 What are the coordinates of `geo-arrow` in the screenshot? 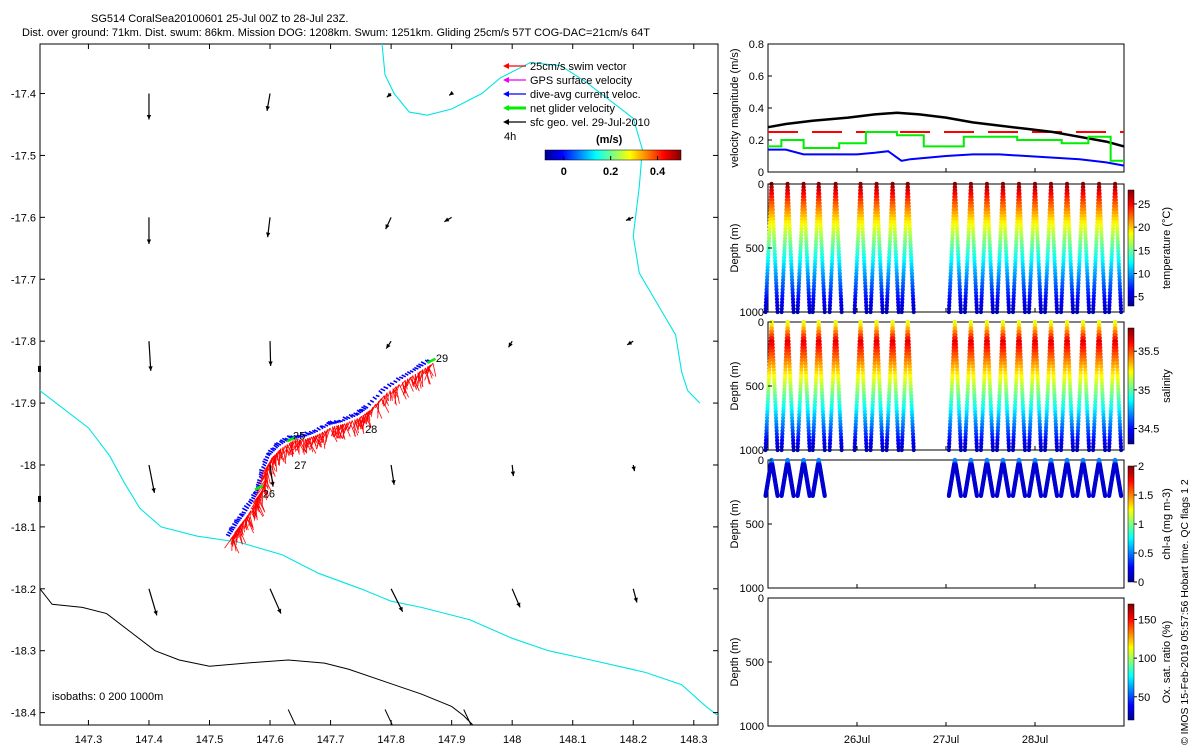 It's located at (448, 219).